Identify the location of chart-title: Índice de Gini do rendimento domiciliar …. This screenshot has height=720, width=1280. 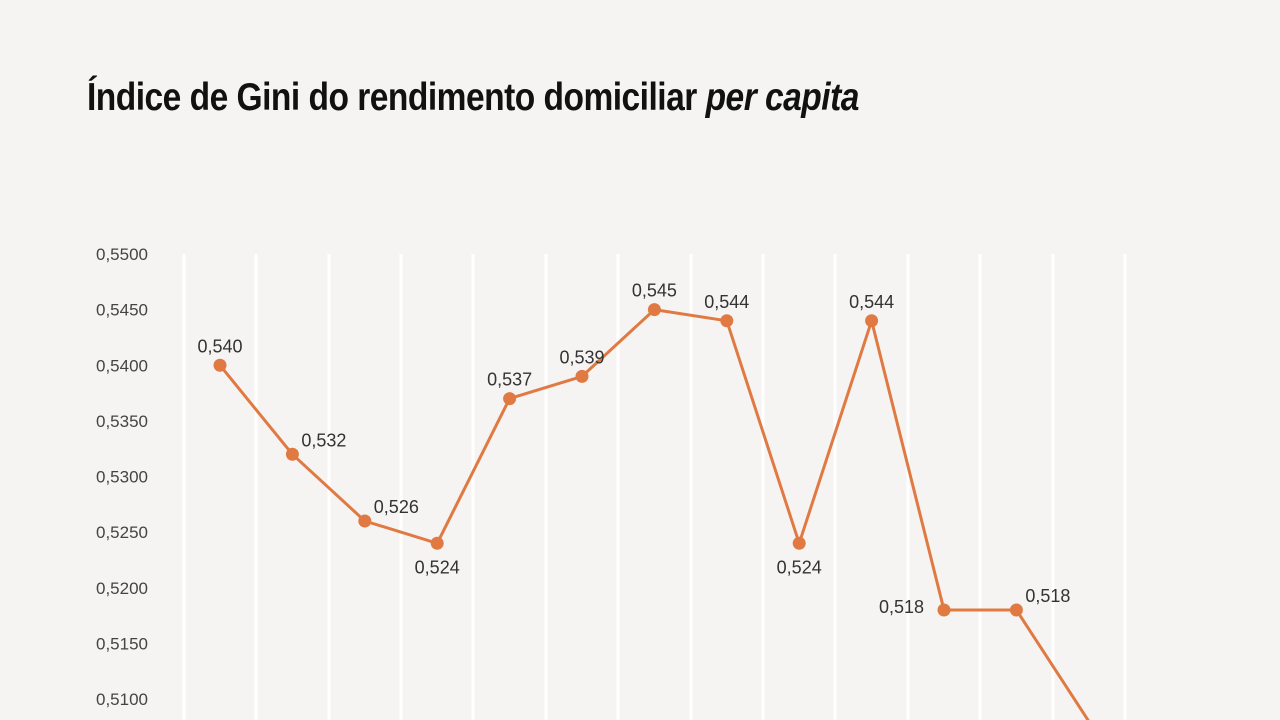
(473, 98).